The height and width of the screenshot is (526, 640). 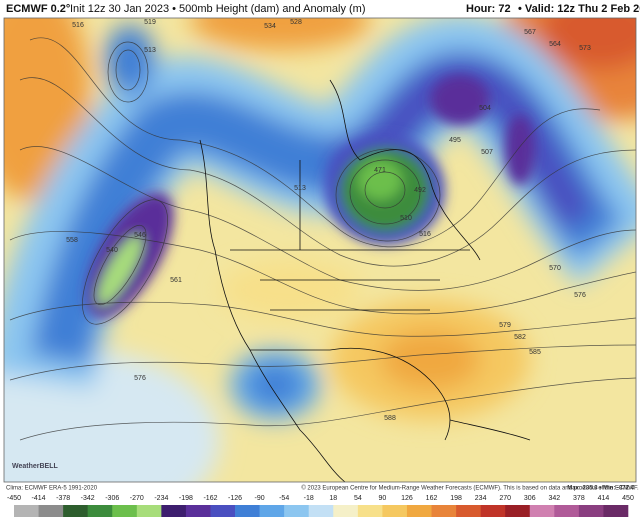 What do you see at coordinates (455, 140) in the screenshot?
I see `contour-label: 495` at bounding box center [455, 140].